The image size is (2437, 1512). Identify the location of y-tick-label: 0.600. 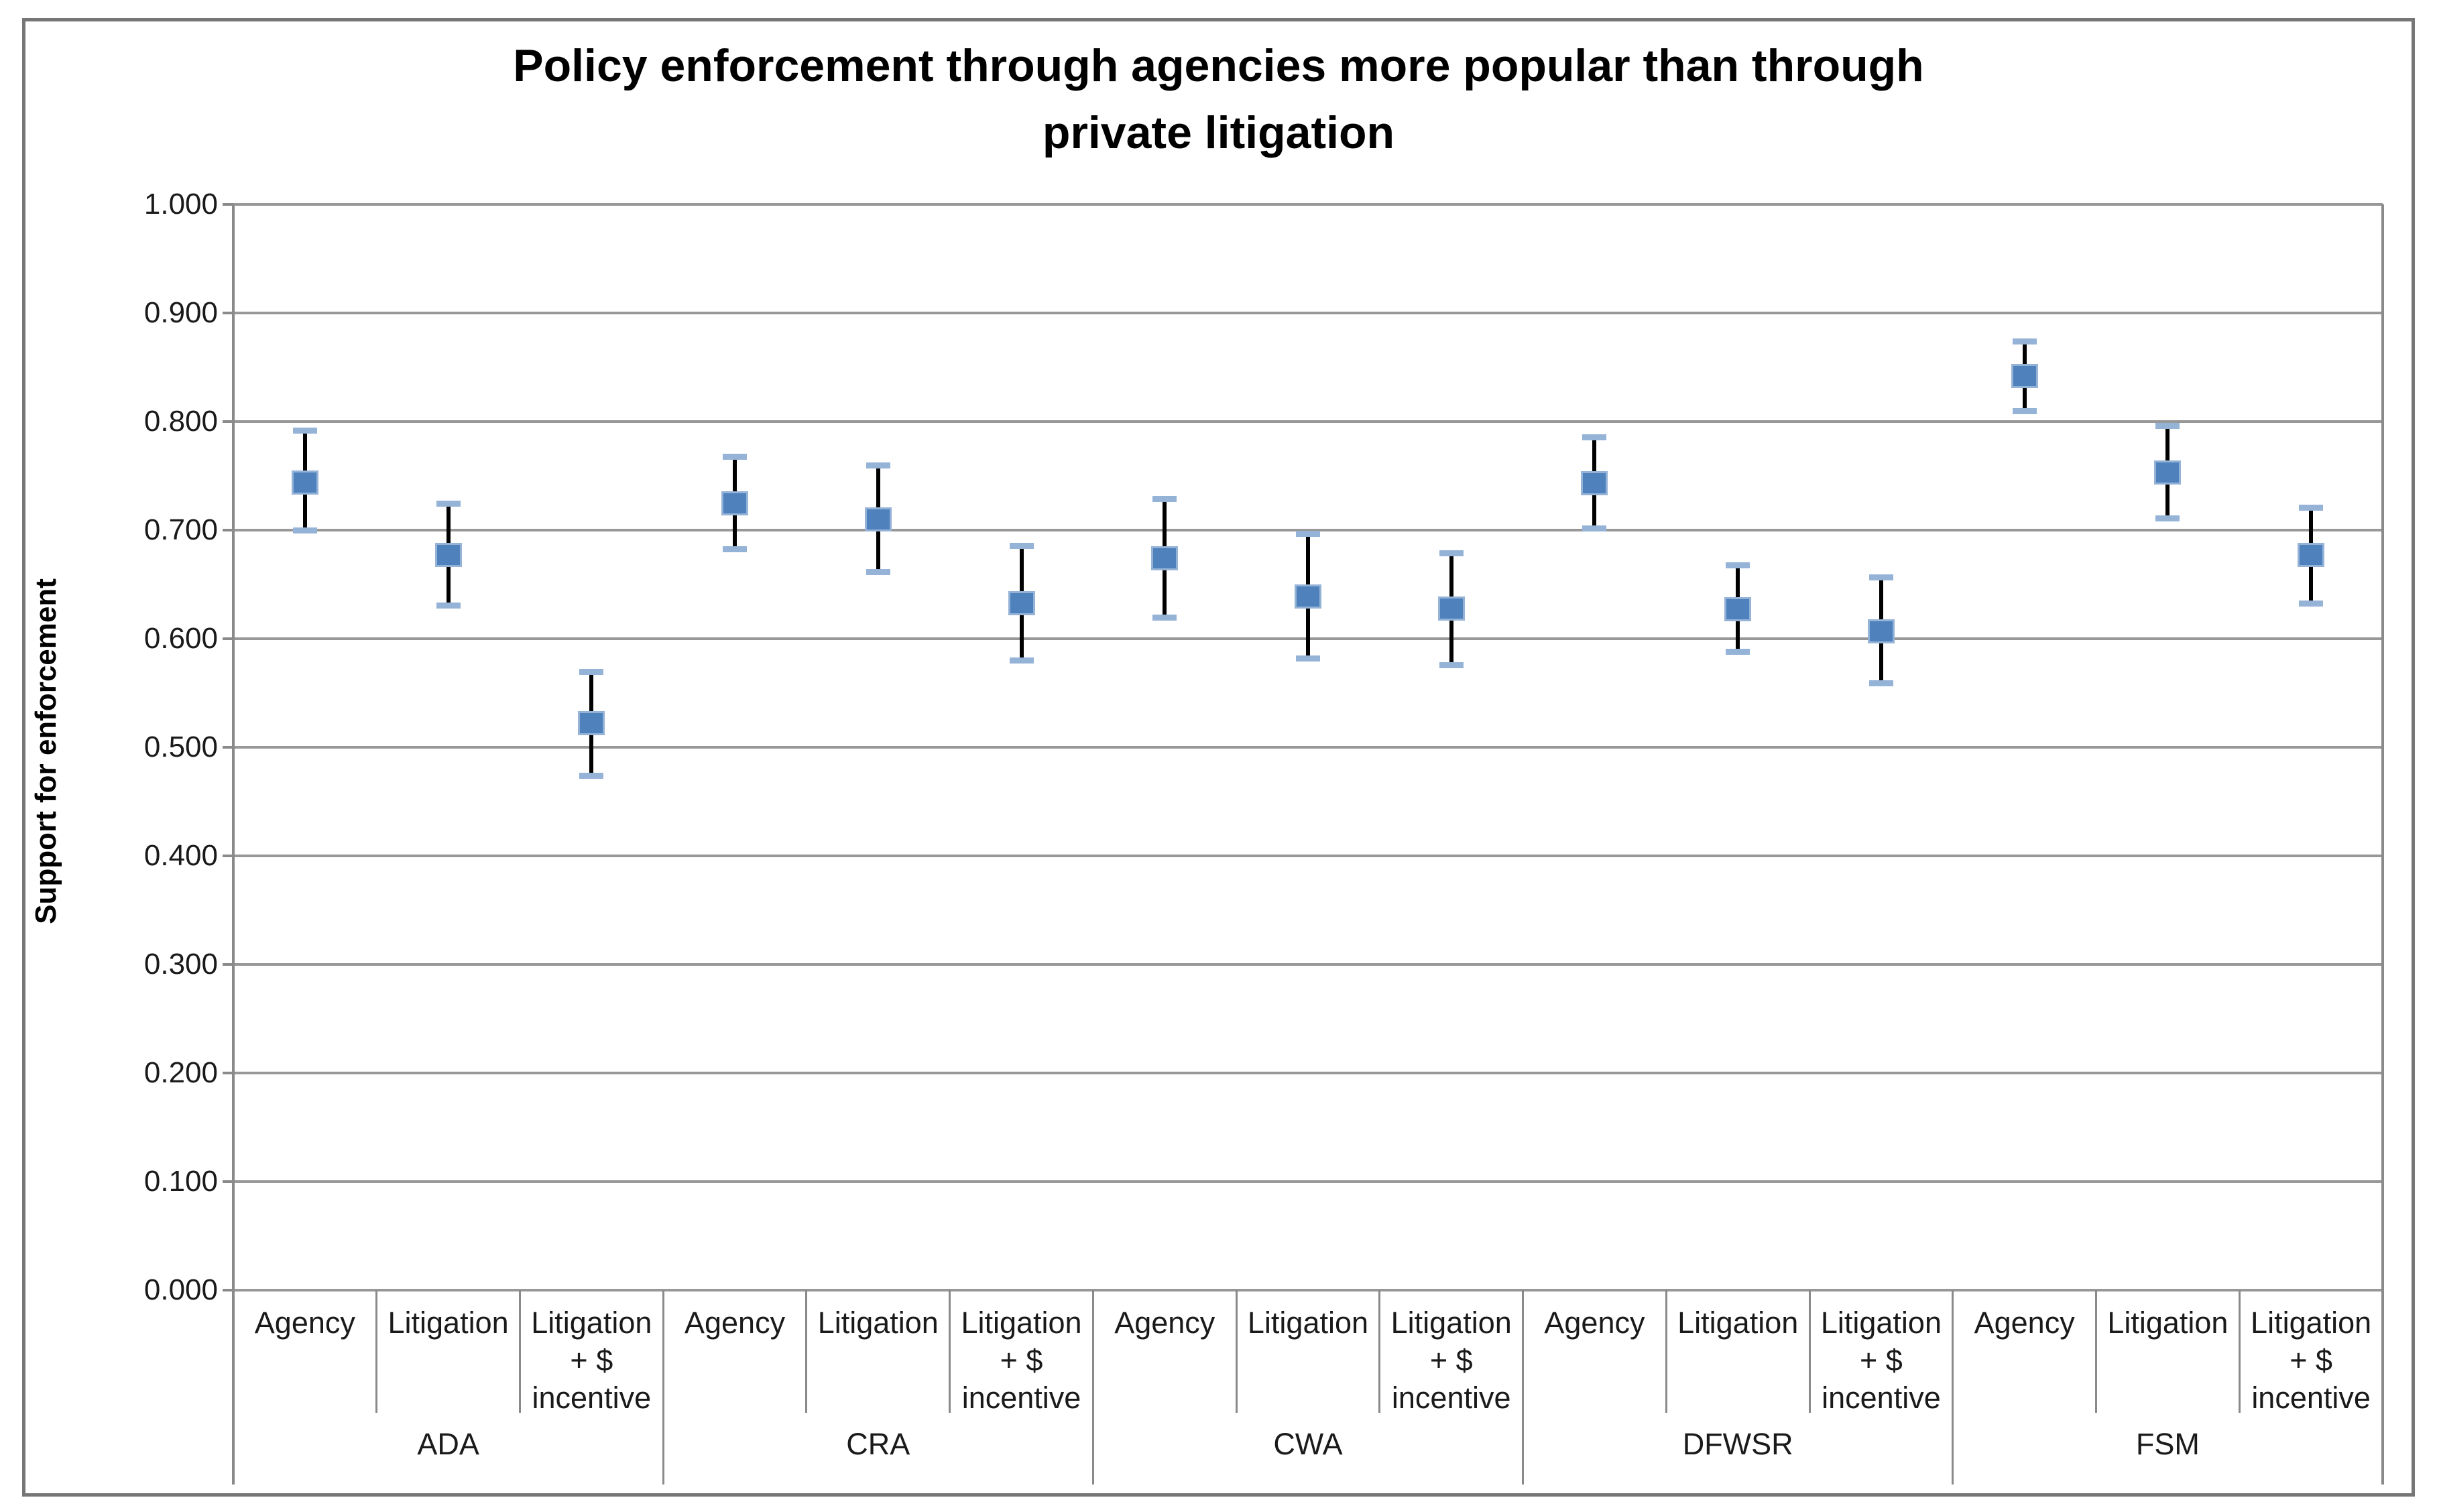
(181, 639).